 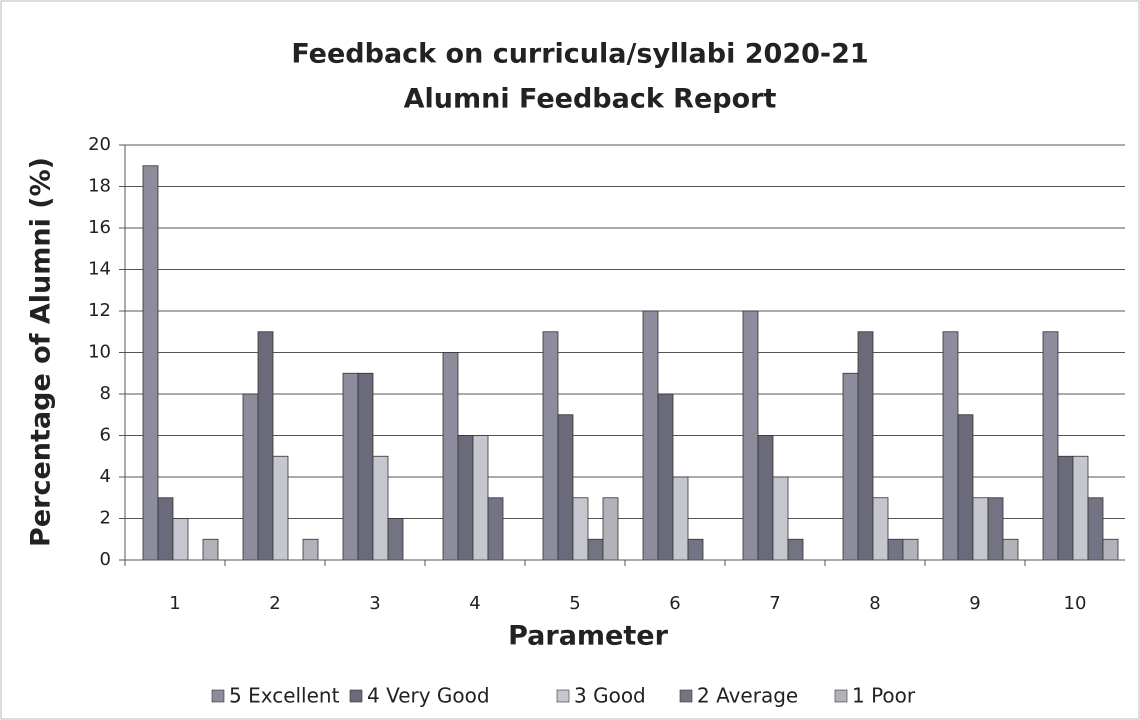 What do you see at coordinates (99, 186) in the screenshot?
I see `y-tick-label: 18` at bounding box center [99, 186].